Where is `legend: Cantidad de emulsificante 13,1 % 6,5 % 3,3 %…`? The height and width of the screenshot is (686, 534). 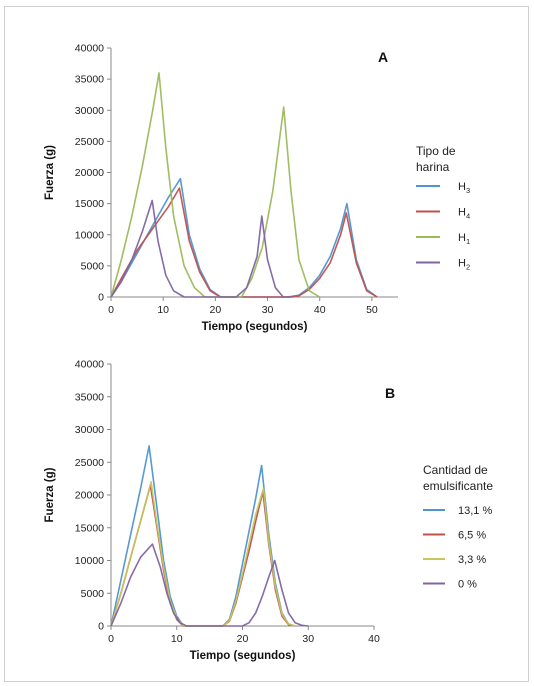 legend: Cantidad de emulsificante 13,1 % 6,5 % 3,3 %… is located at coordinates (458, 527).